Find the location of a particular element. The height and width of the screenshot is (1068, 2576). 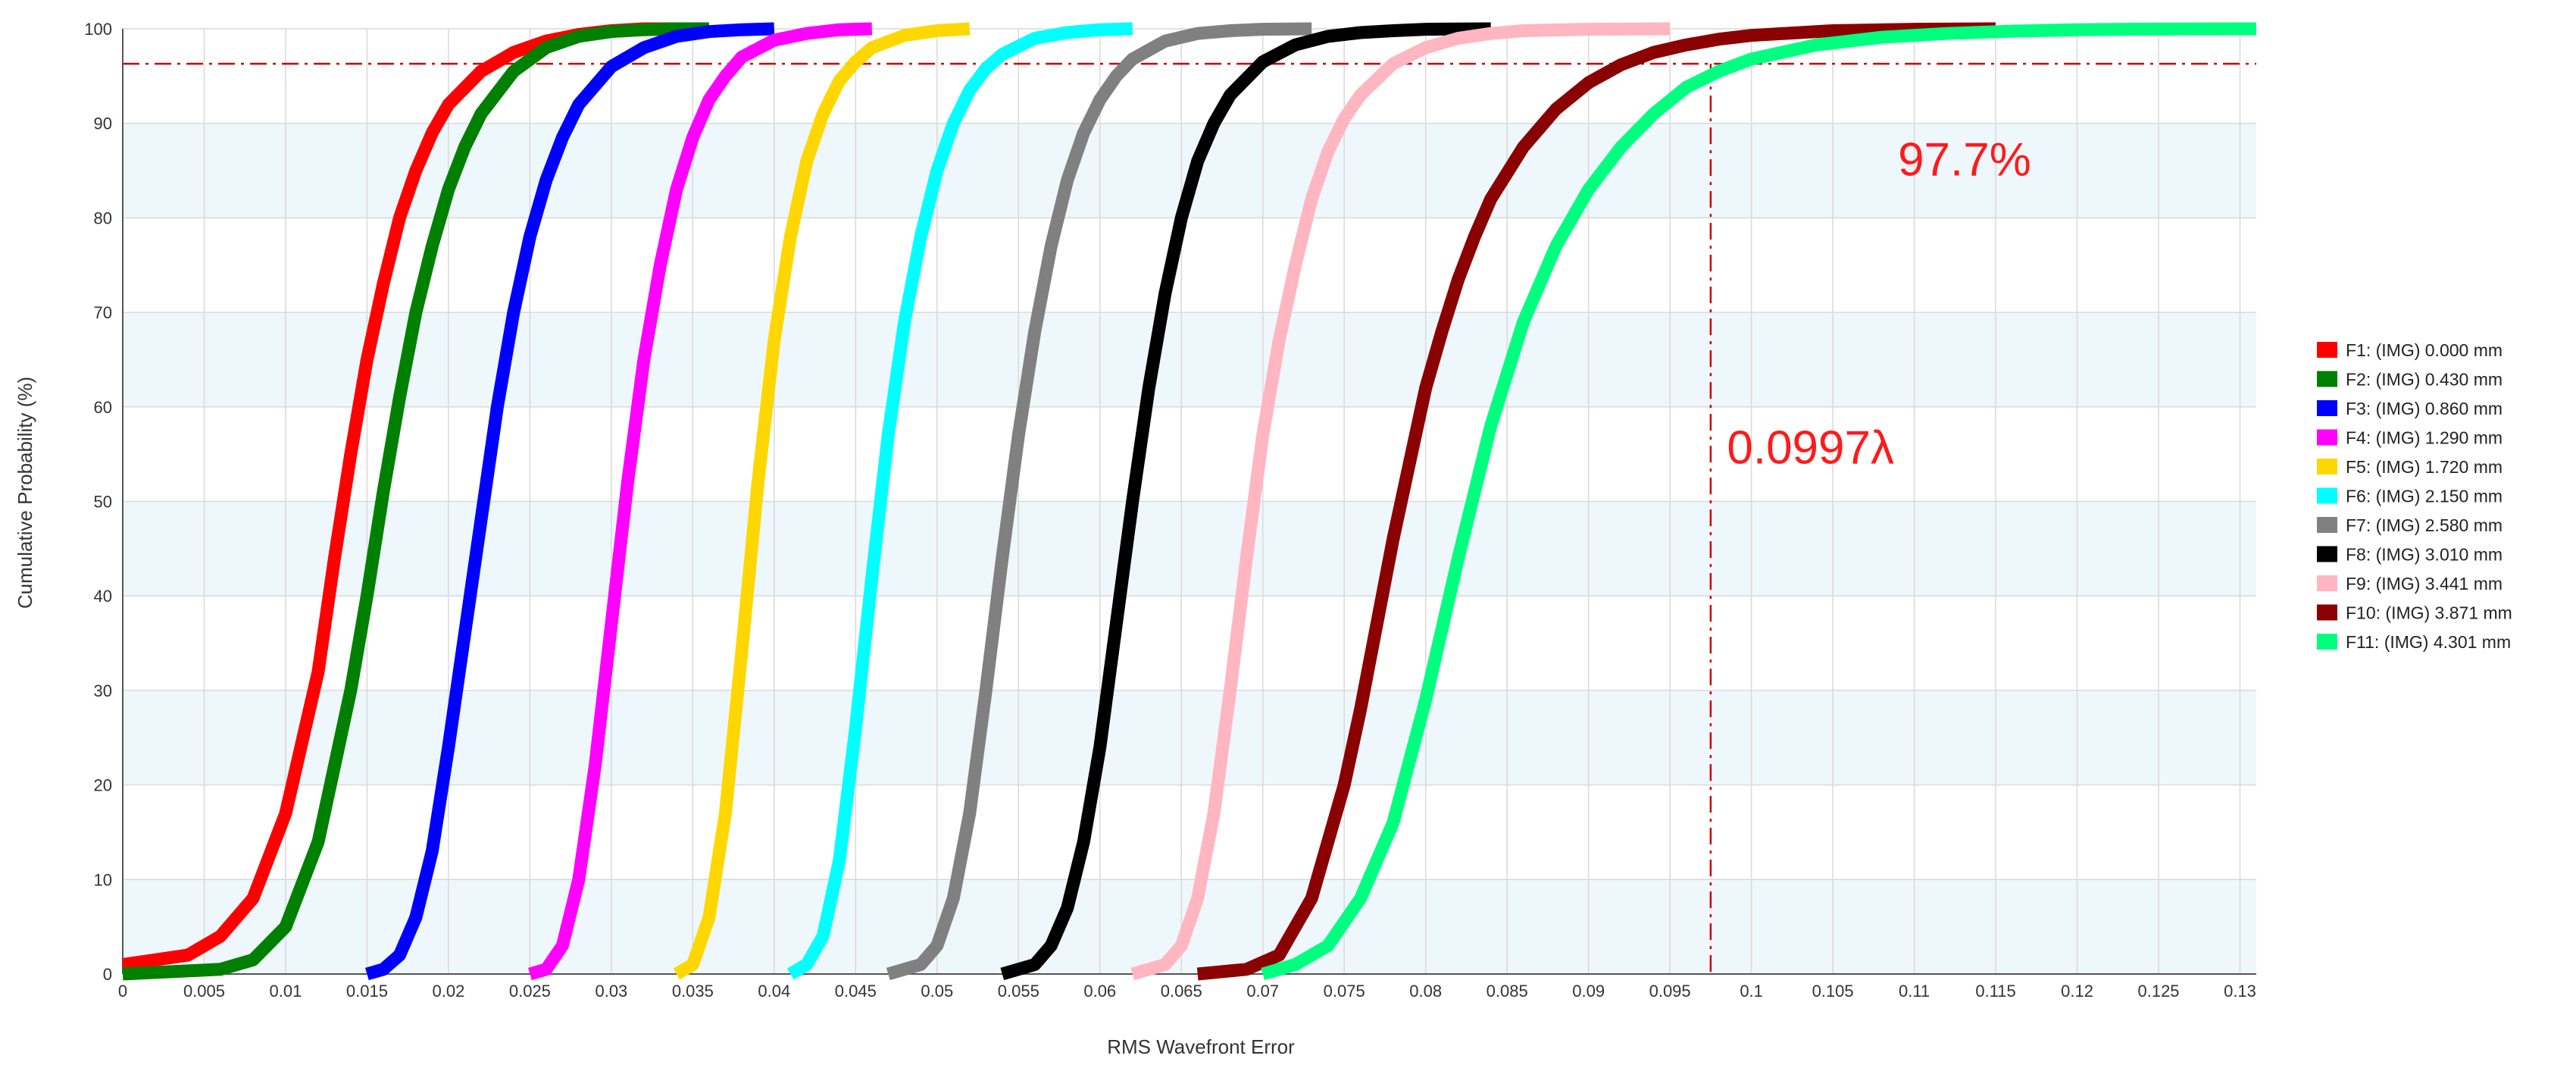

y-tick-label: 90 is located at coordinates (103, 123).